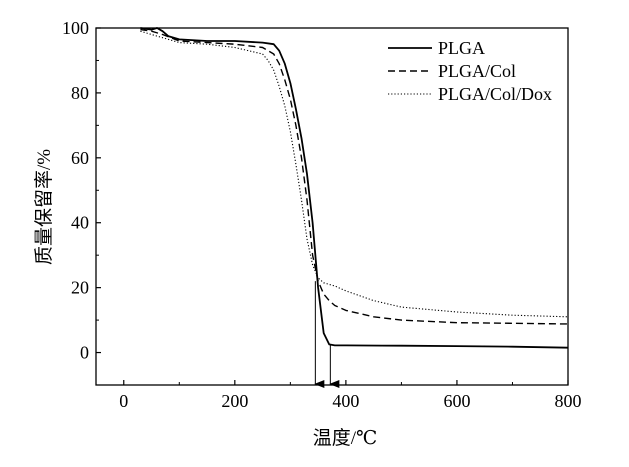 This screenshot has height=467, width=629. What do you see at coordinates (123, 401) in the screenshot?
I see `x-tick-label: 0` at bounding box center [123, 401].